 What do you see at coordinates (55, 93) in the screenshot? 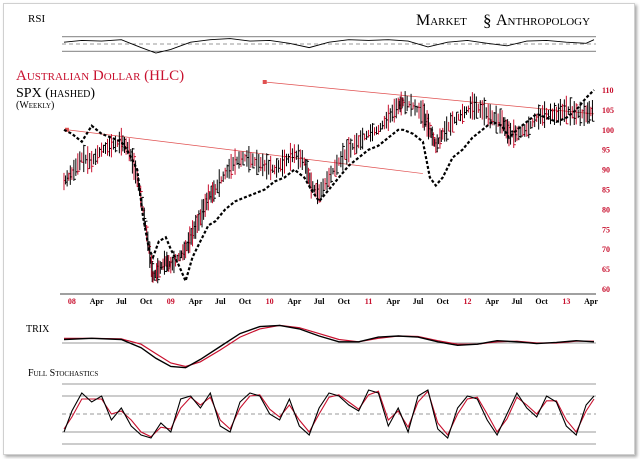
I see `chart-subtitle: SPX (hashed)` at bounding box center [55, 93].